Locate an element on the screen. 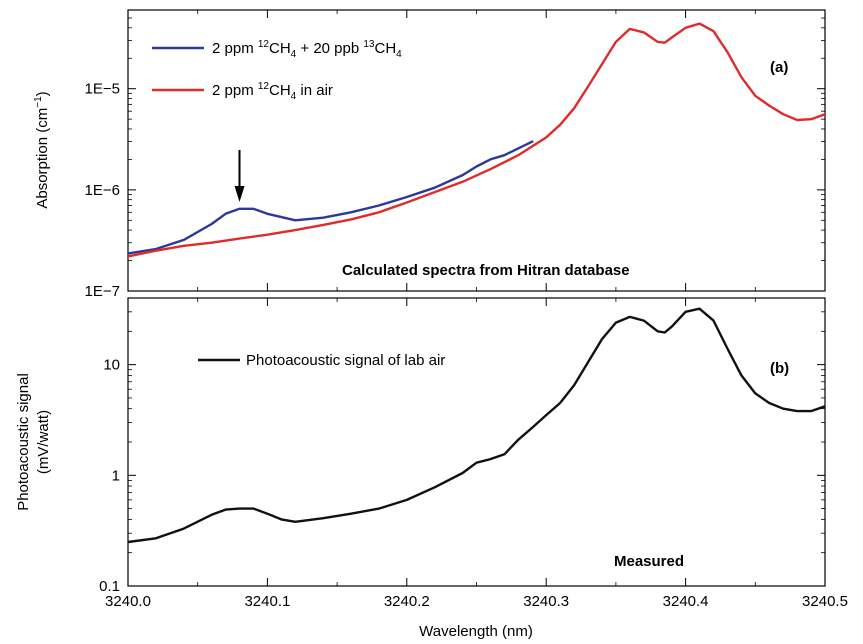 The width and height of the screenshot is (863, 644). legend-label-series-1: 2 ppm 12CH4 + 20 ppb 13CH4 is located at coordinates (307, 49).